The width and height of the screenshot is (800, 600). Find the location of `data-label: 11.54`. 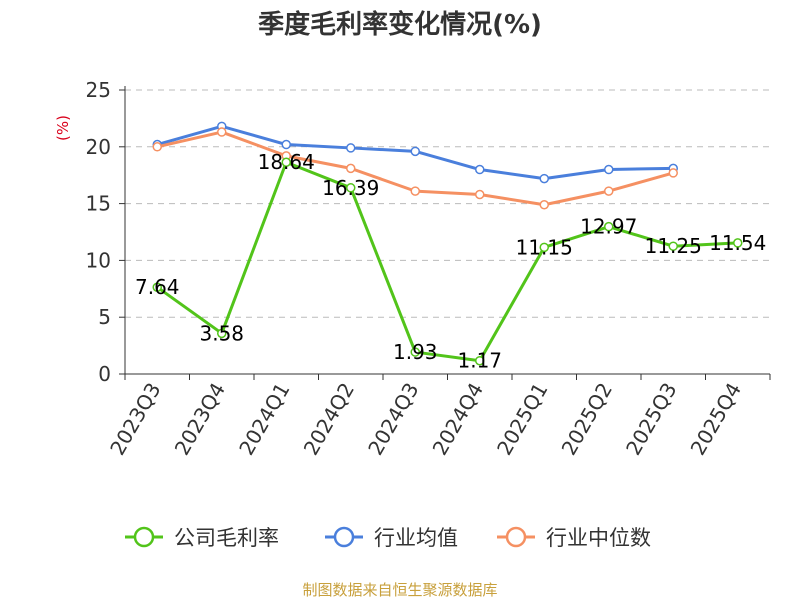

data-label: 11.54 is located at coordinates (737, 243).